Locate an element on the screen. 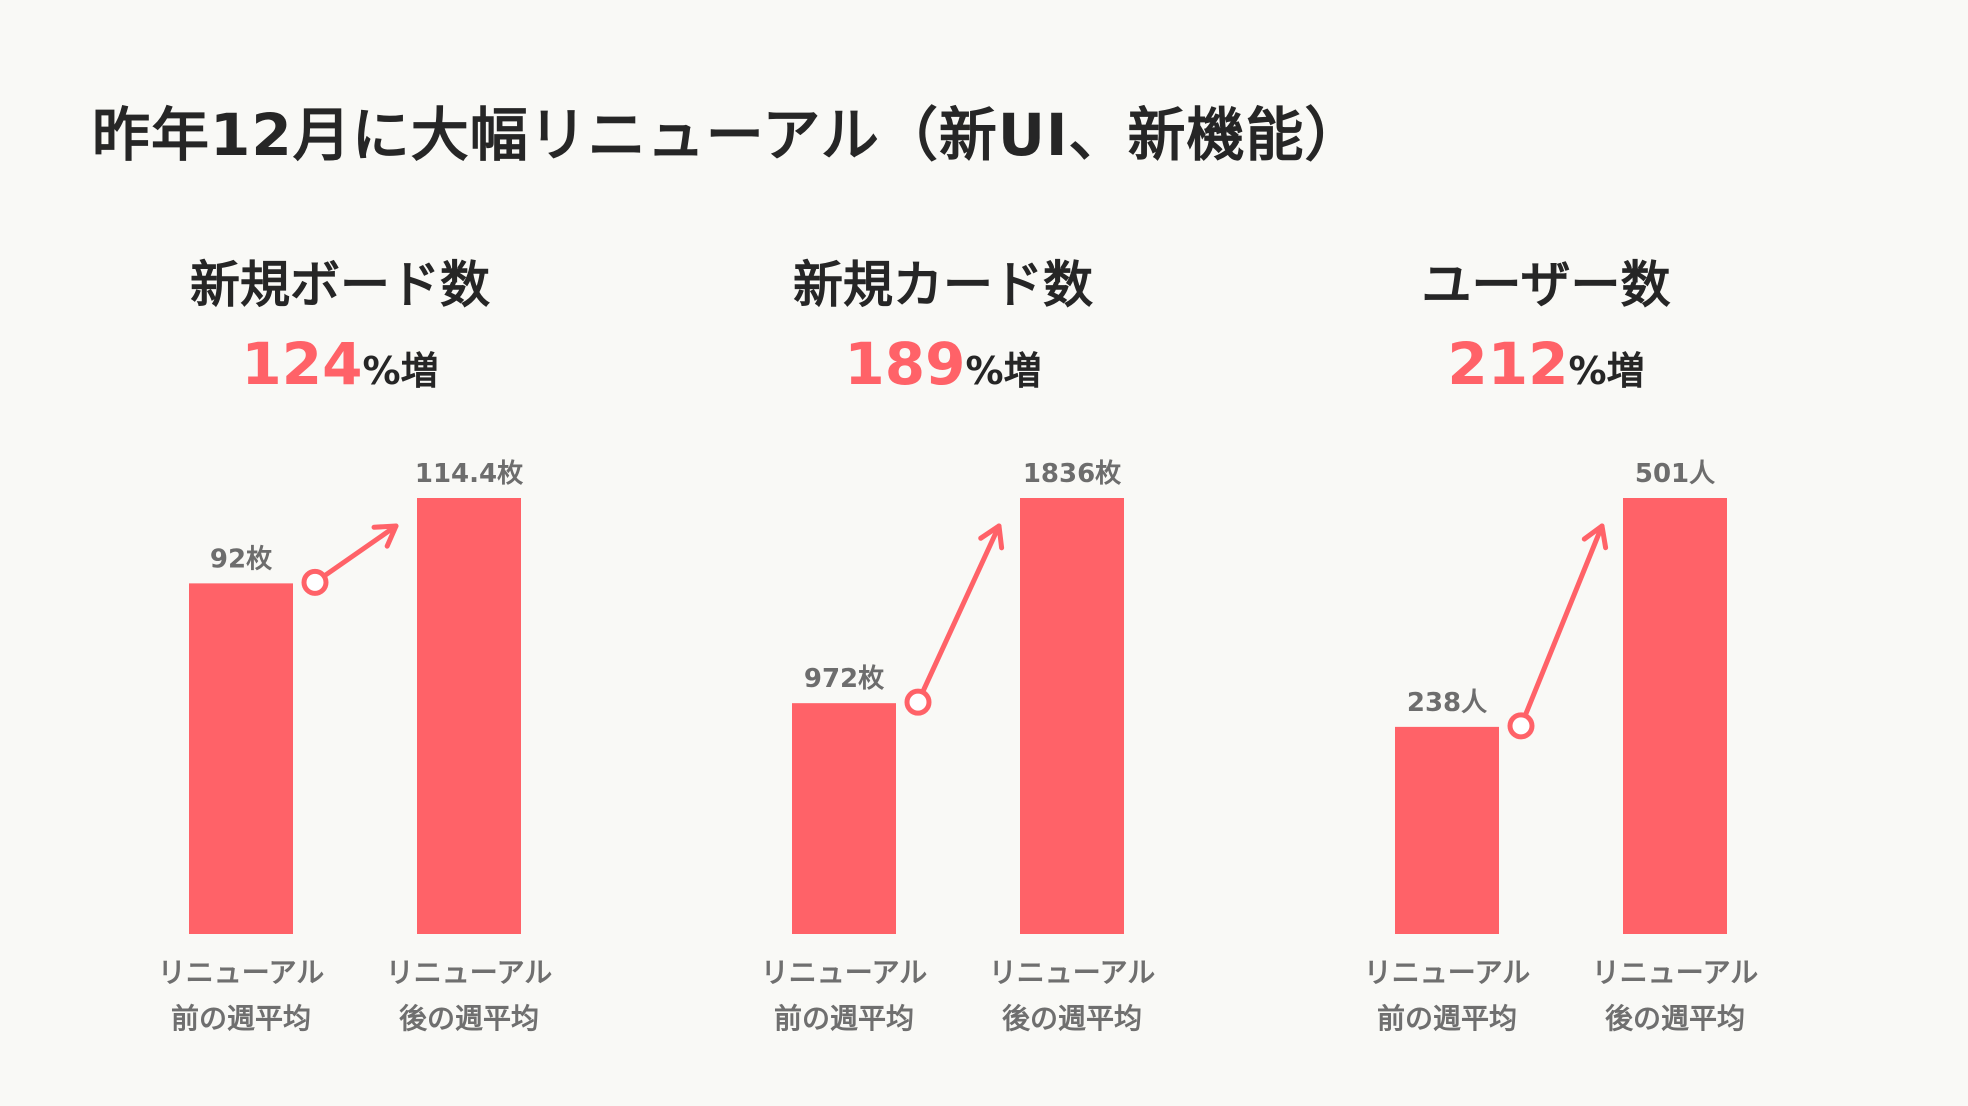 The height and width of the screenshot is (1106, 1968). increase-badge: 212%増 is located at coordinates (1546, 364).